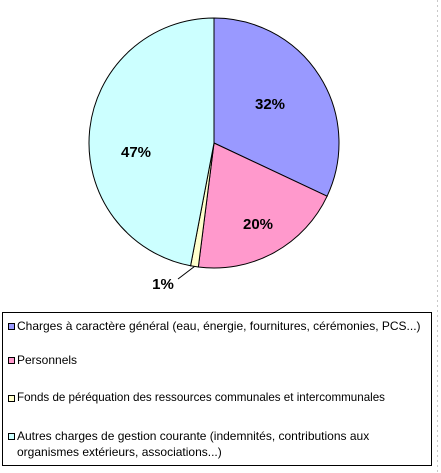  I want to click on legend-swatch-charges-generales, so click(11, 326).